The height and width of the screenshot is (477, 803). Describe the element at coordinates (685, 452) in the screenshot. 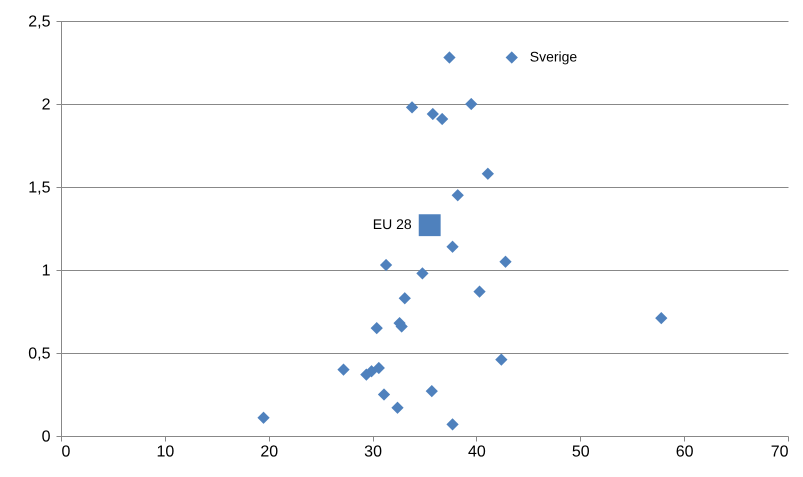

I see `x-tick-label: 60` at that location.